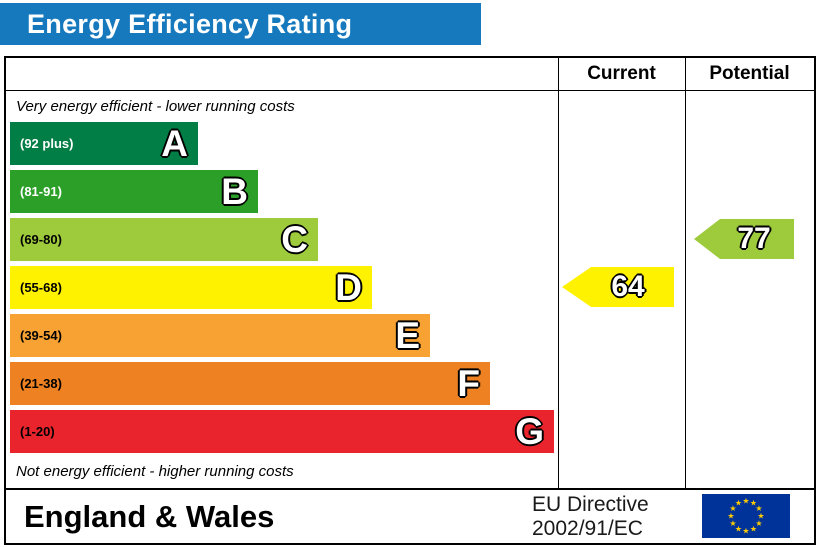 The width and height of the screenshot is (820, 547). I want to click on band-row-c: (69-80) C, so click(284, 239).